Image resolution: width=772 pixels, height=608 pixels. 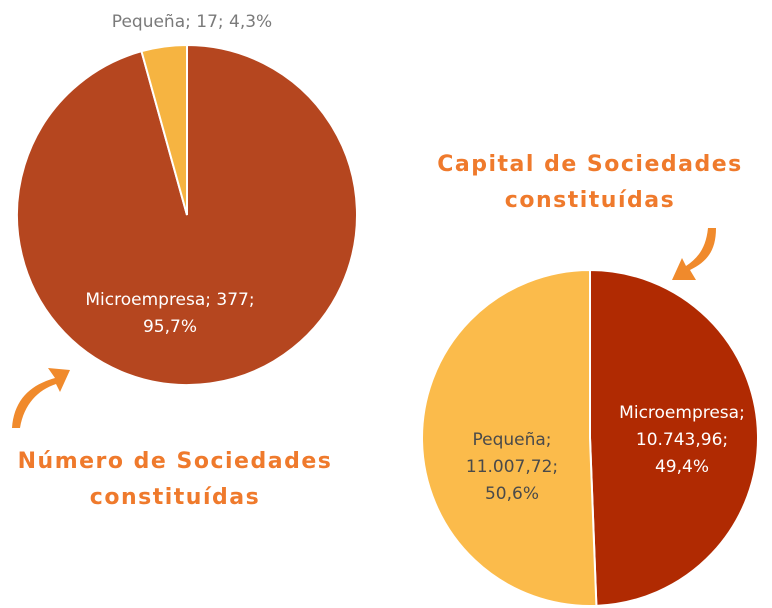 What do you see at coordinates (682, 440) in the screenshot?
I see `data-label: 10.743,96;` at bounding box center [682, 440].